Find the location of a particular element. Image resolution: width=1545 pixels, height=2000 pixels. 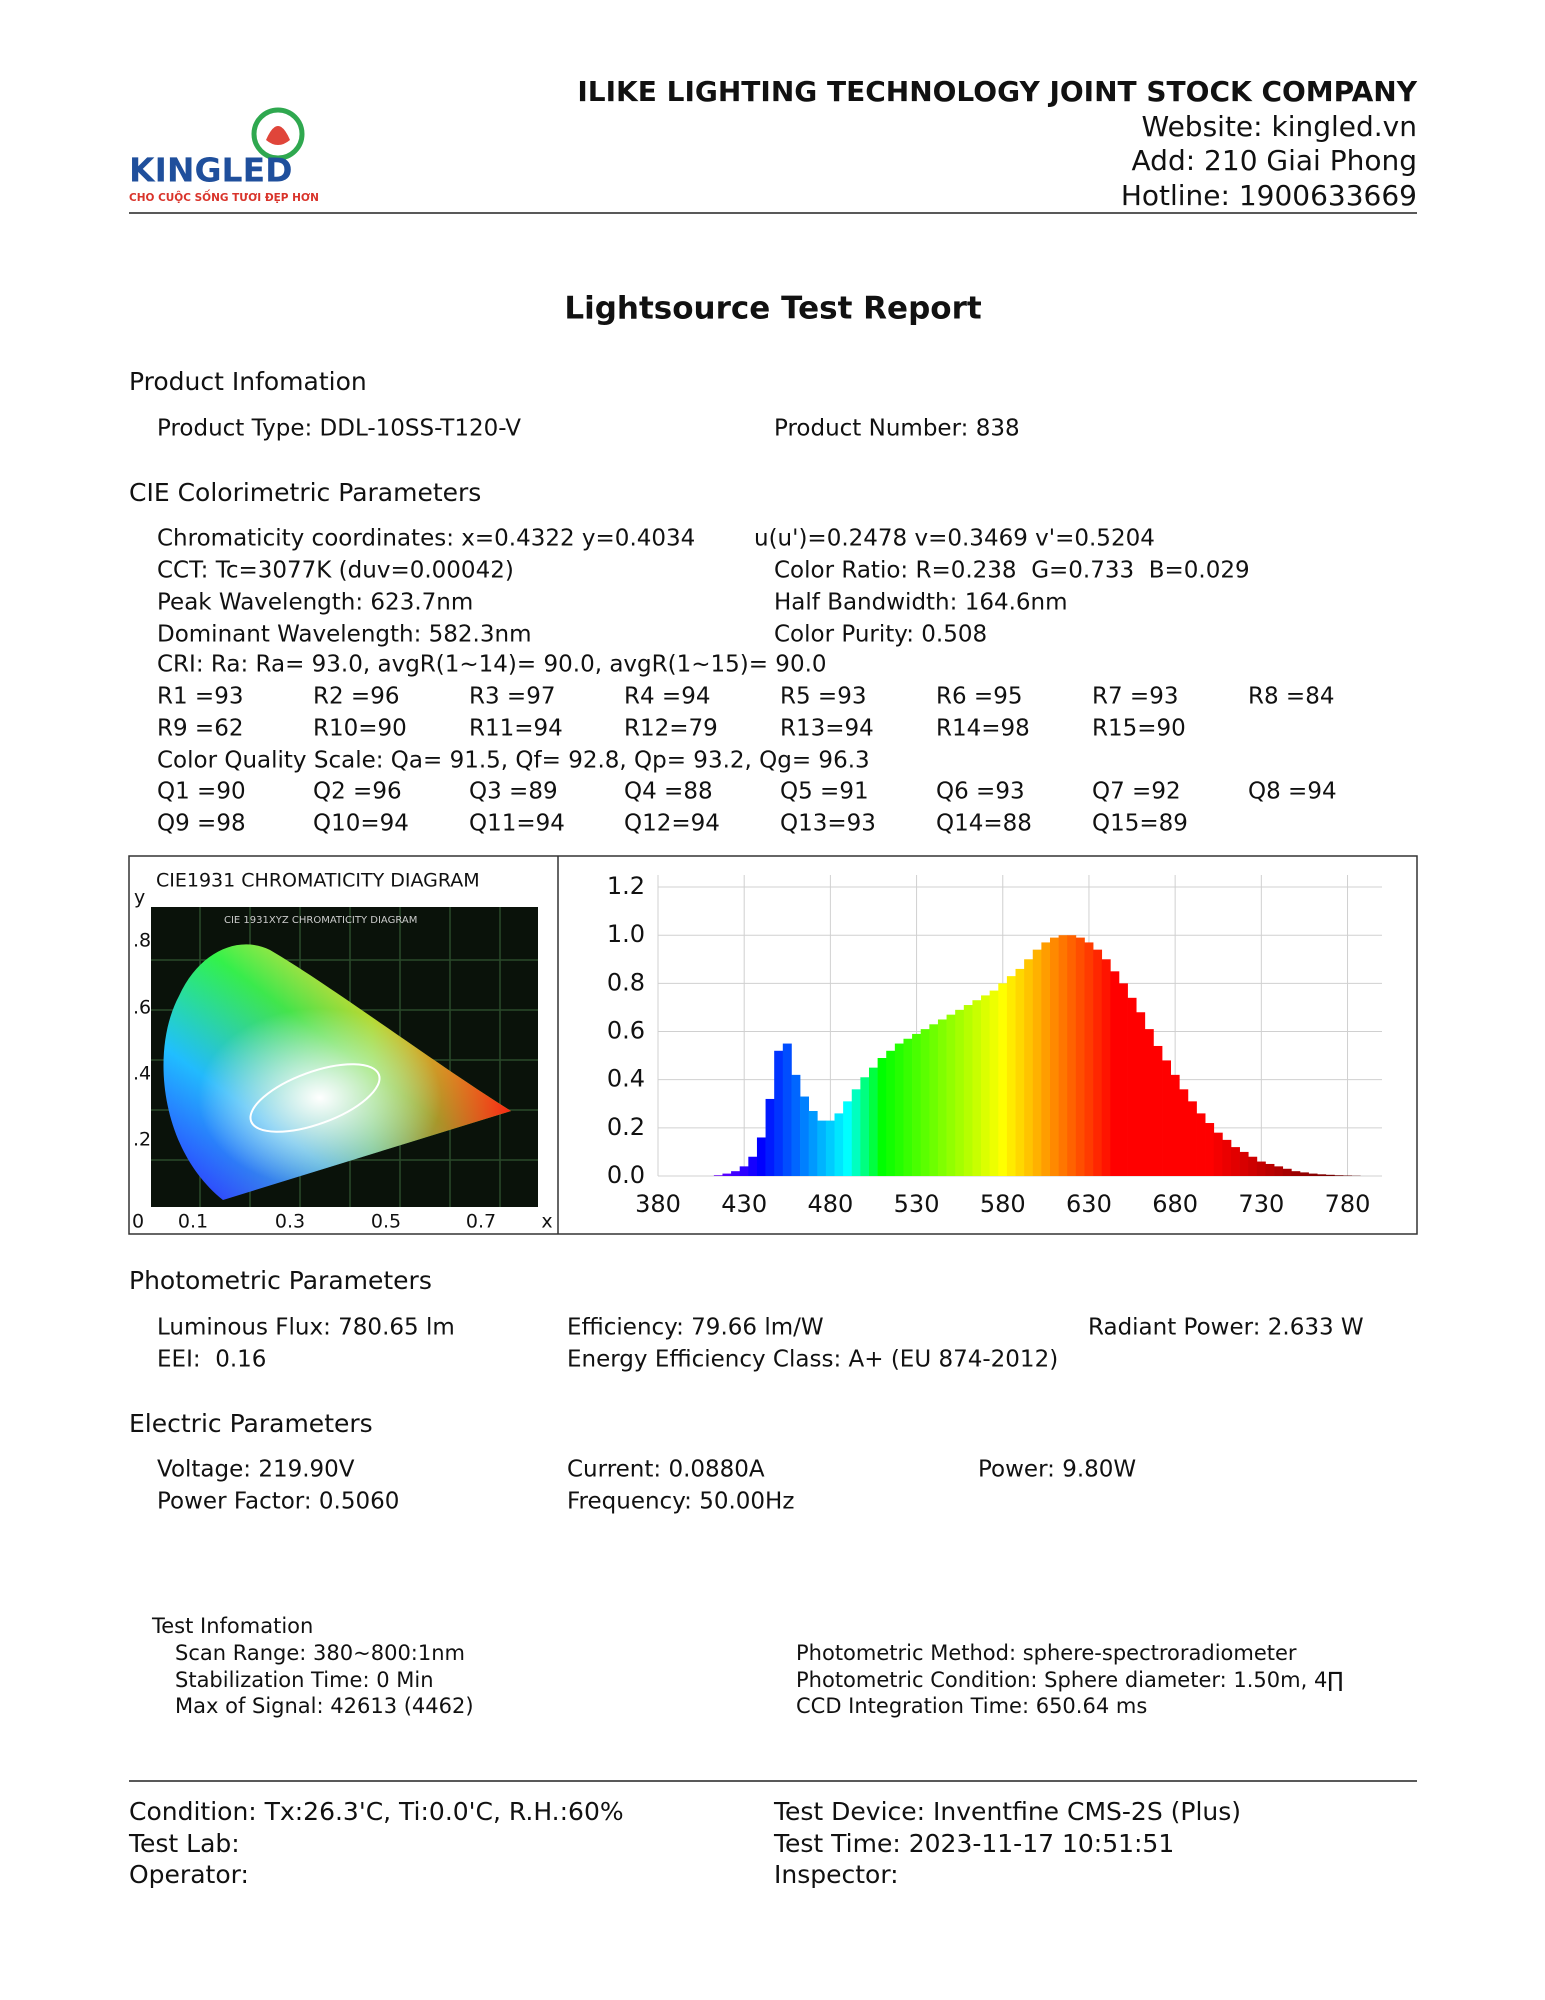

section-heading: CIE Colorimetric Parameters is located at coordinates (305, 492).